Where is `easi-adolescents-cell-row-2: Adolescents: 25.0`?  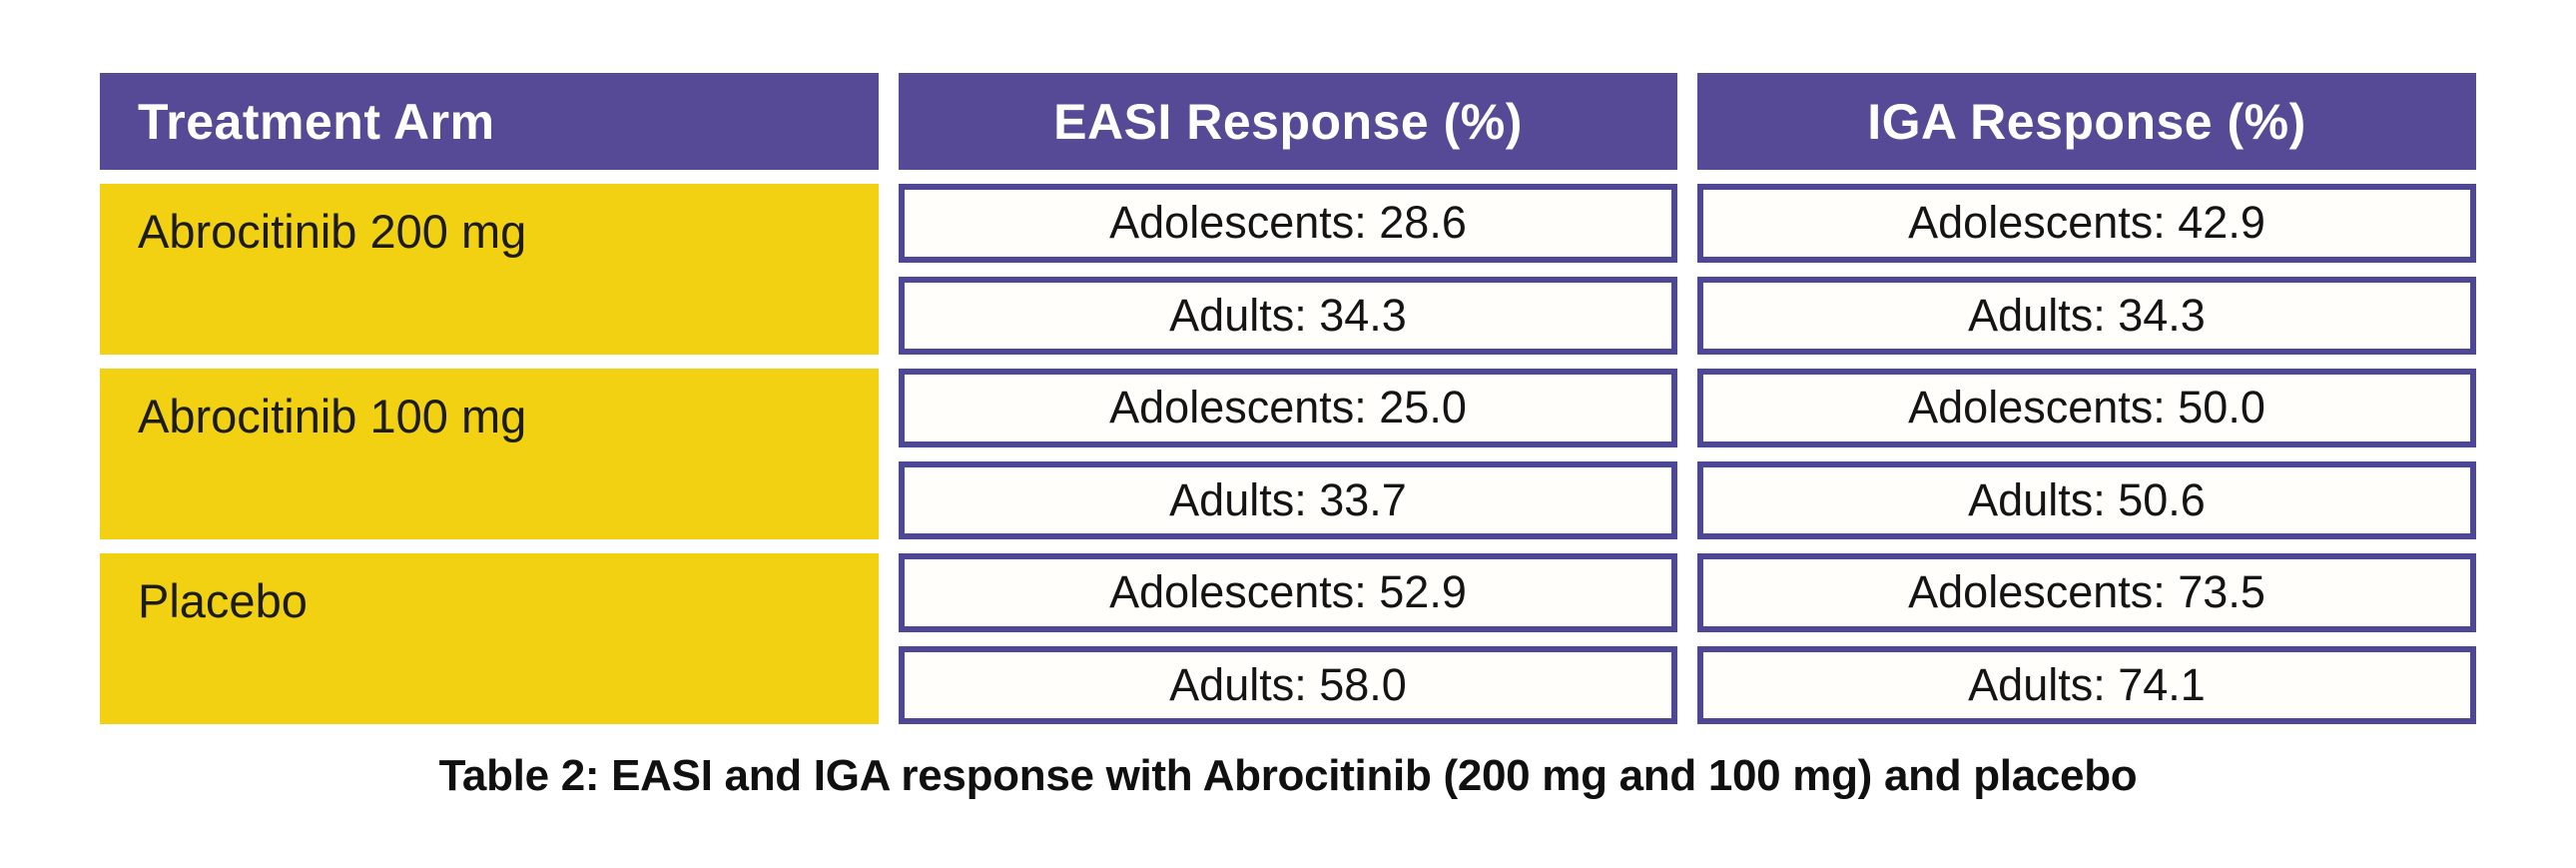
easi-adolescents-cell-row-2: Adolescents: 25.0 is located at coordinates (1288, 408).